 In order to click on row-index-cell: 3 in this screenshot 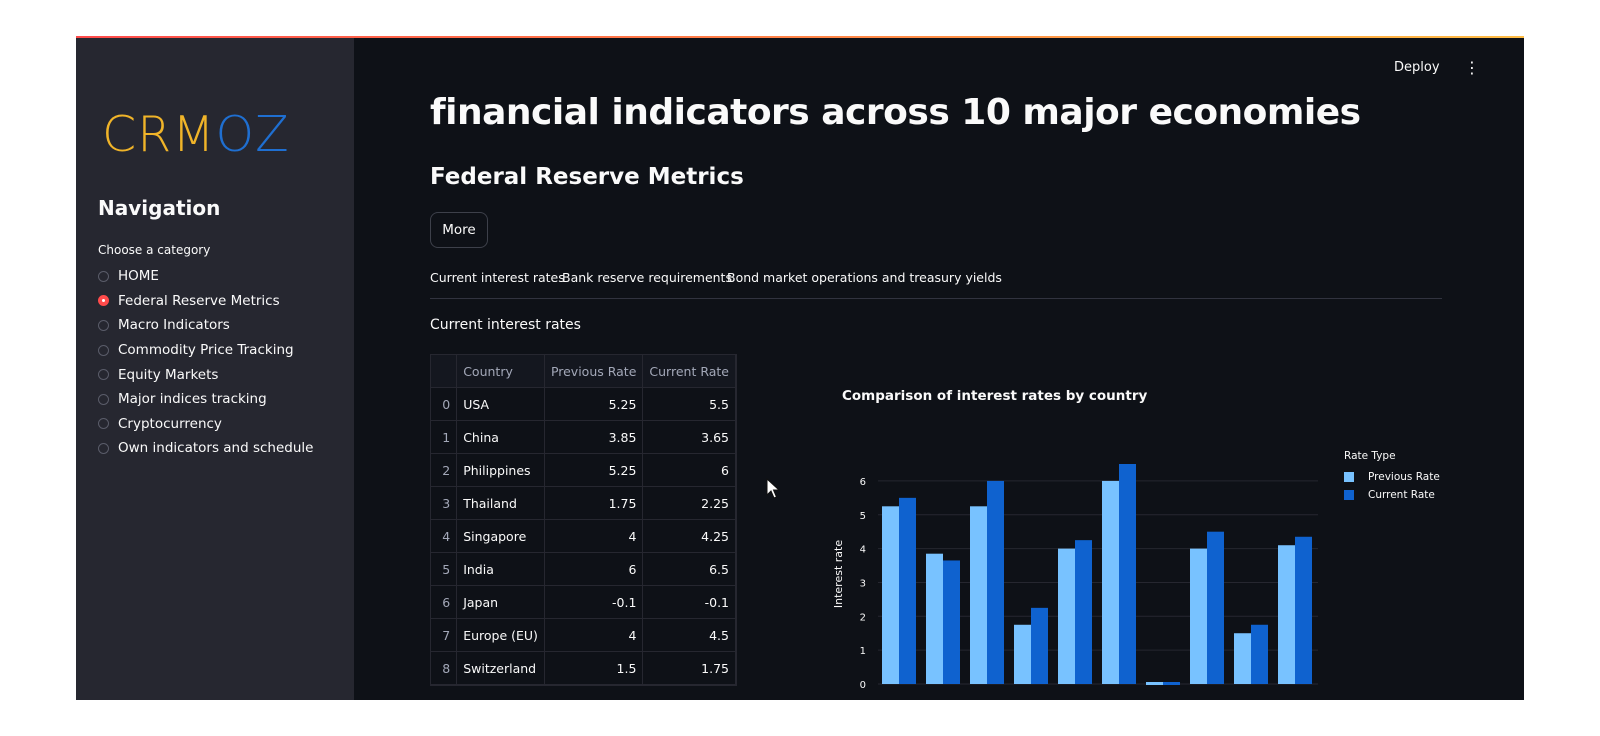, I will do `click(444, 503)`.